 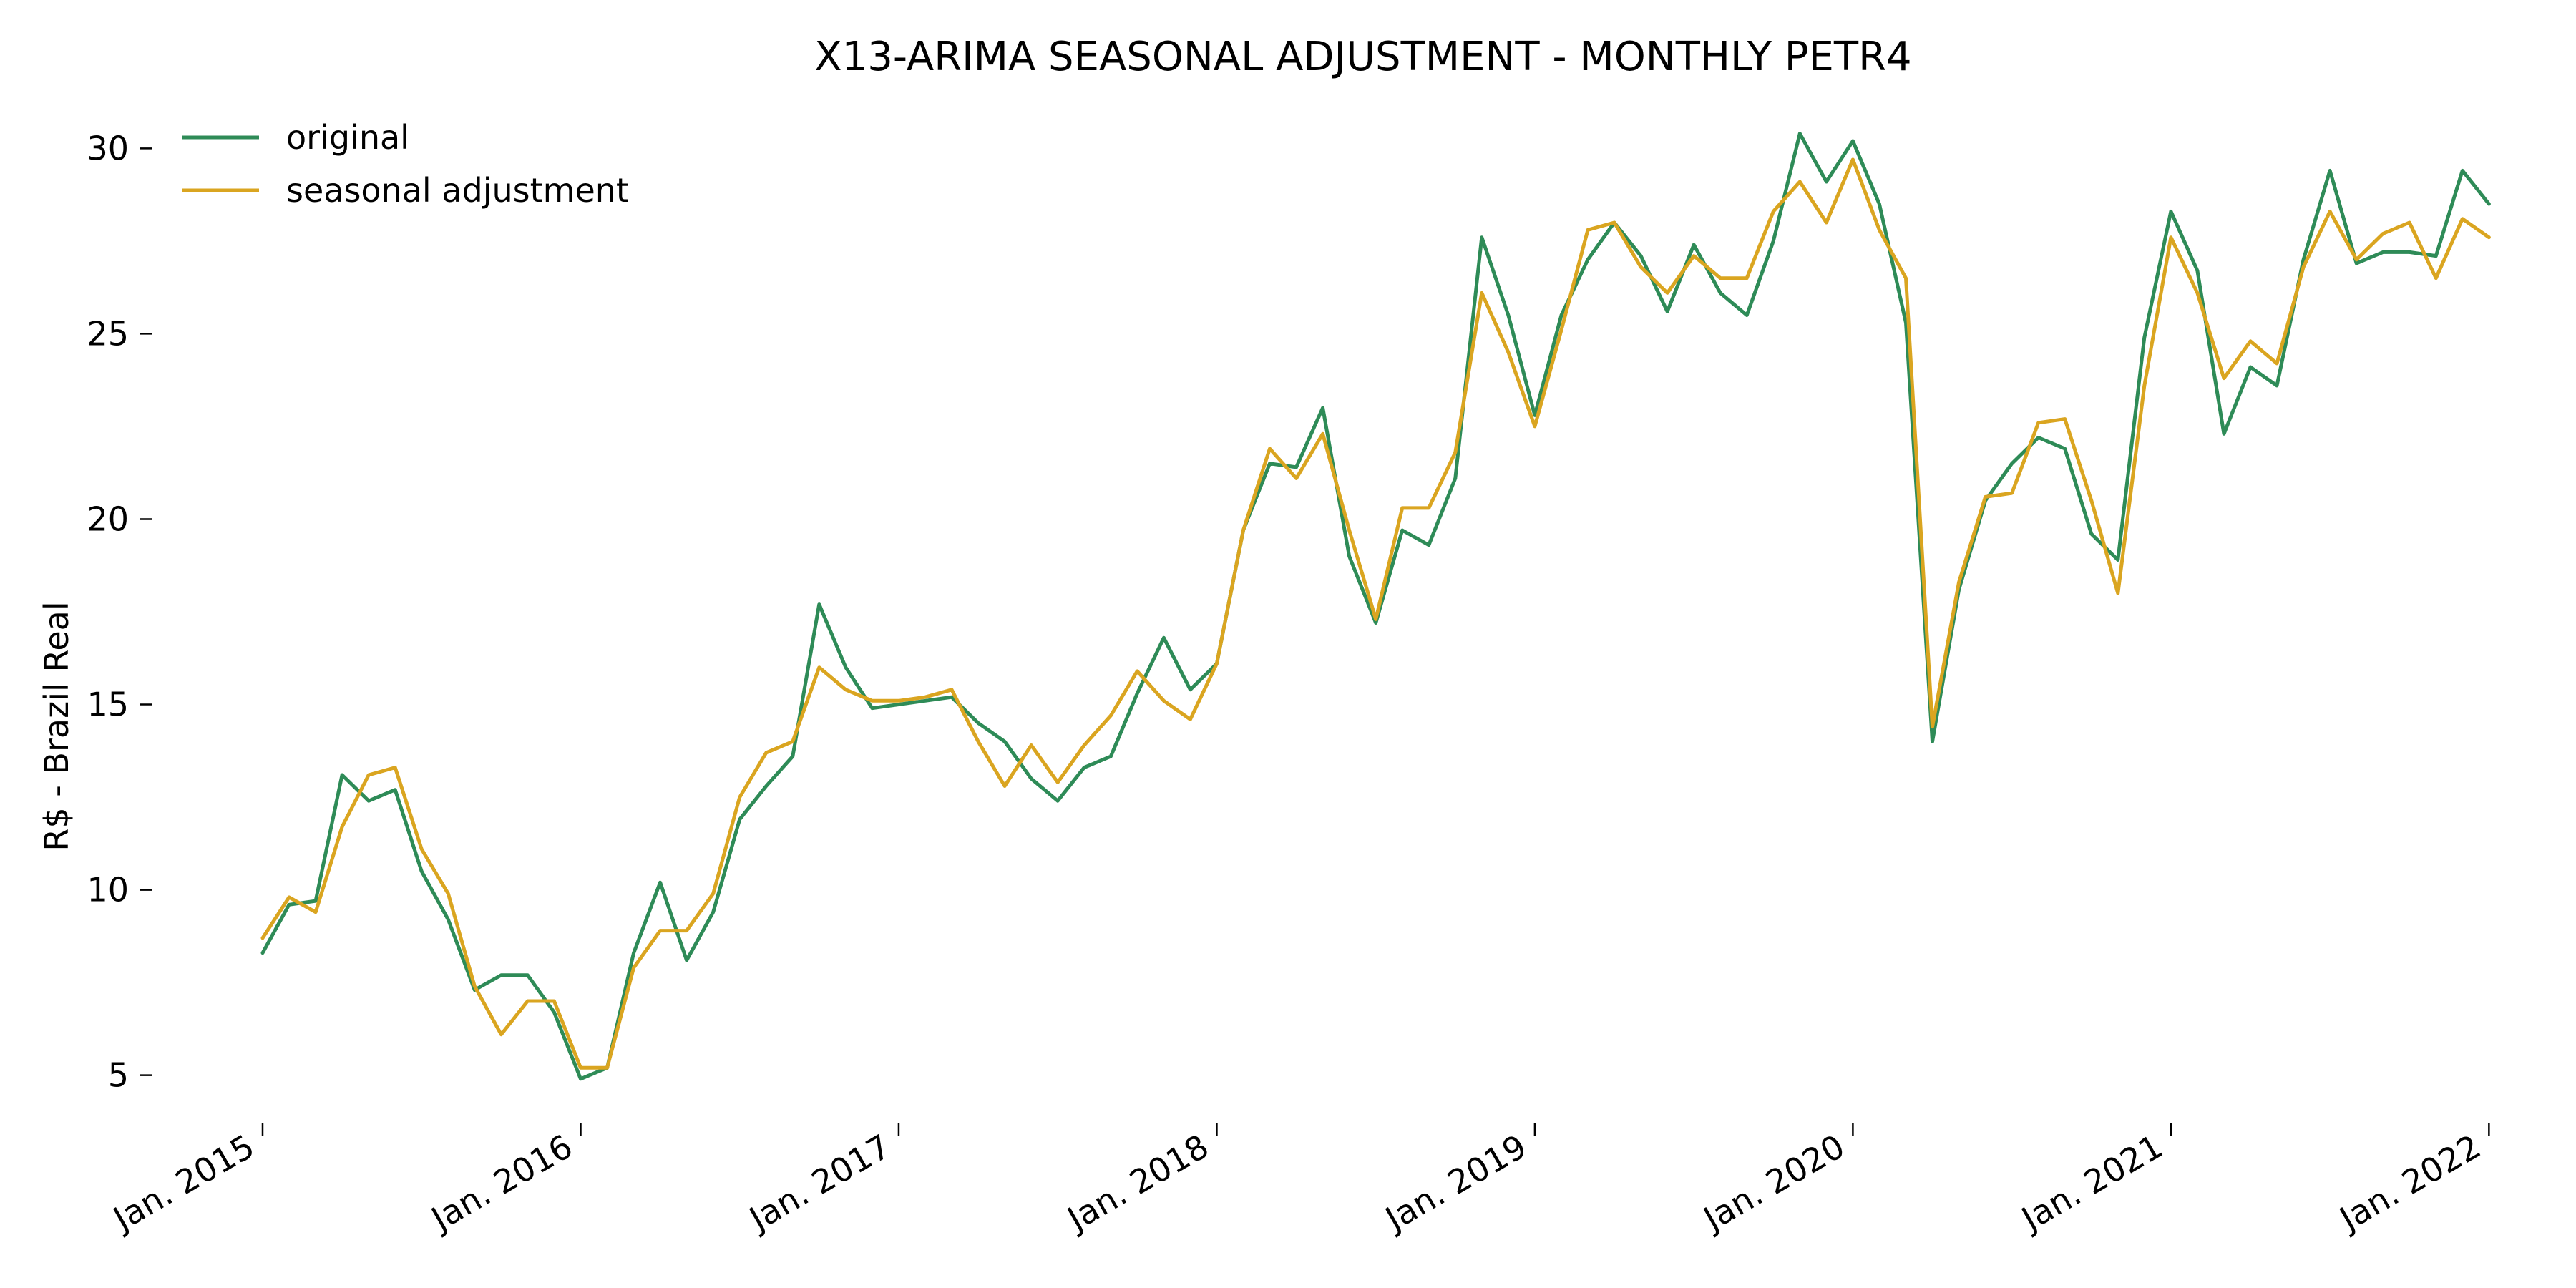 What do you see at coordinates (183, 1183) in the screenshot?
I see `x-tick-label: Jan. 2015` at bounding box center [183, 1183].